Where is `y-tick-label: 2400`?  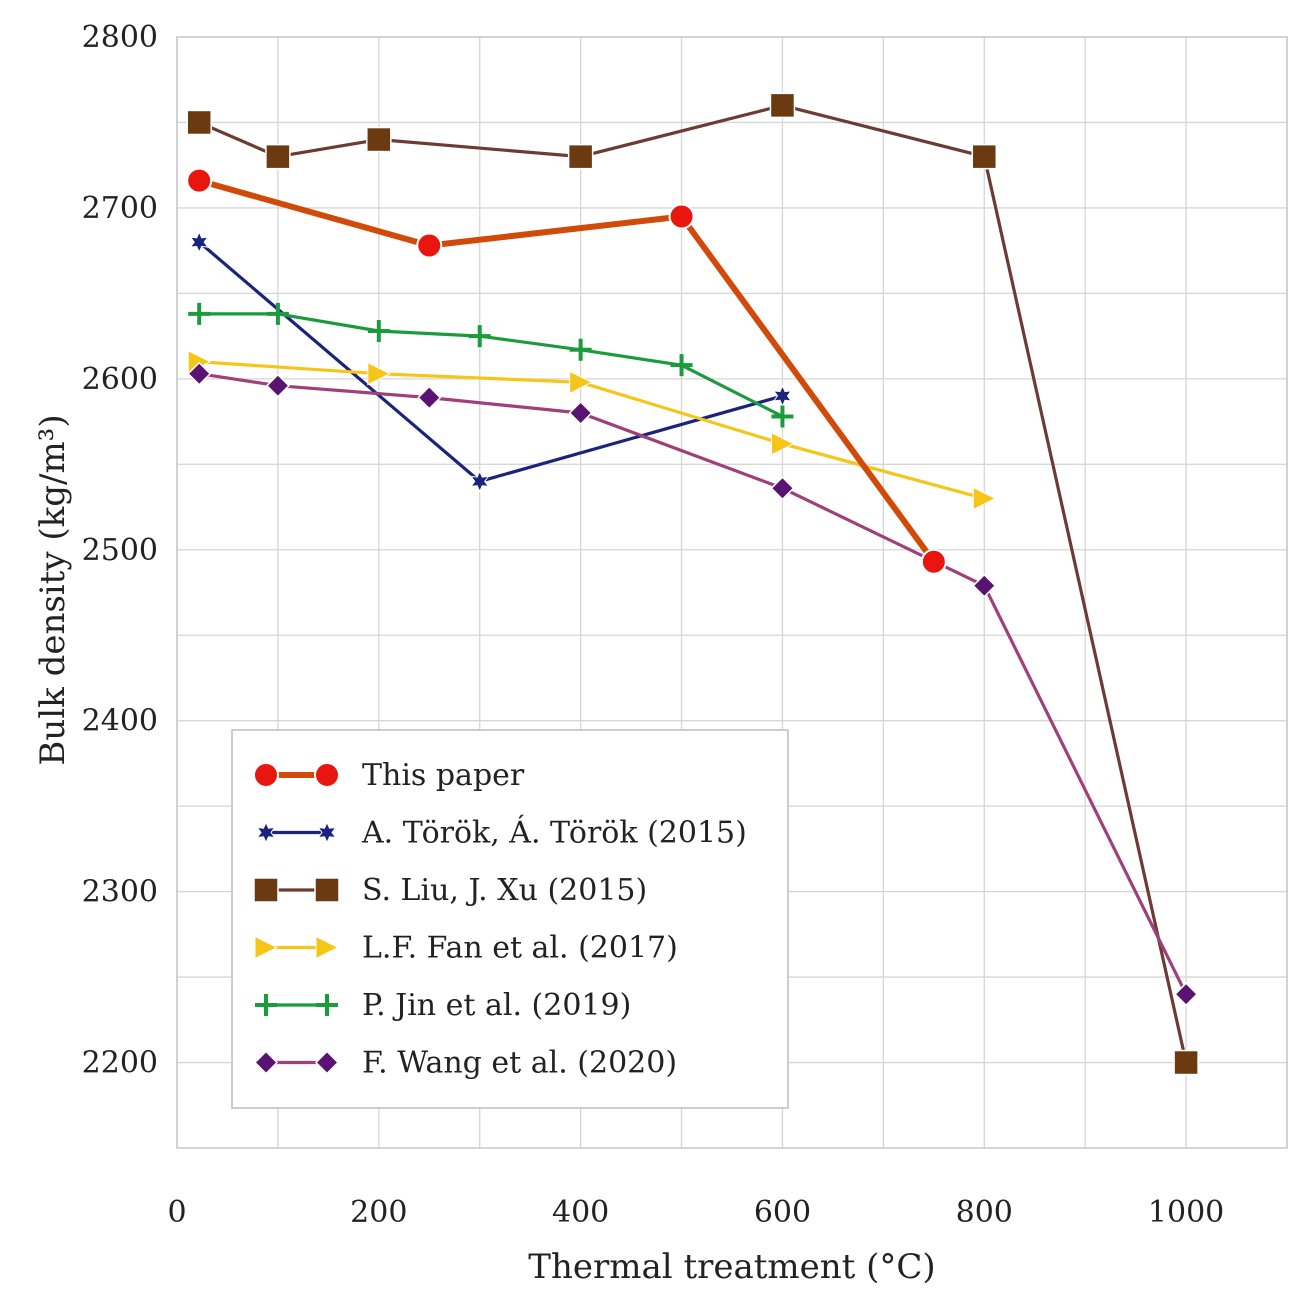
y-tick-label: 2400 is located at coordinates (120, 721).